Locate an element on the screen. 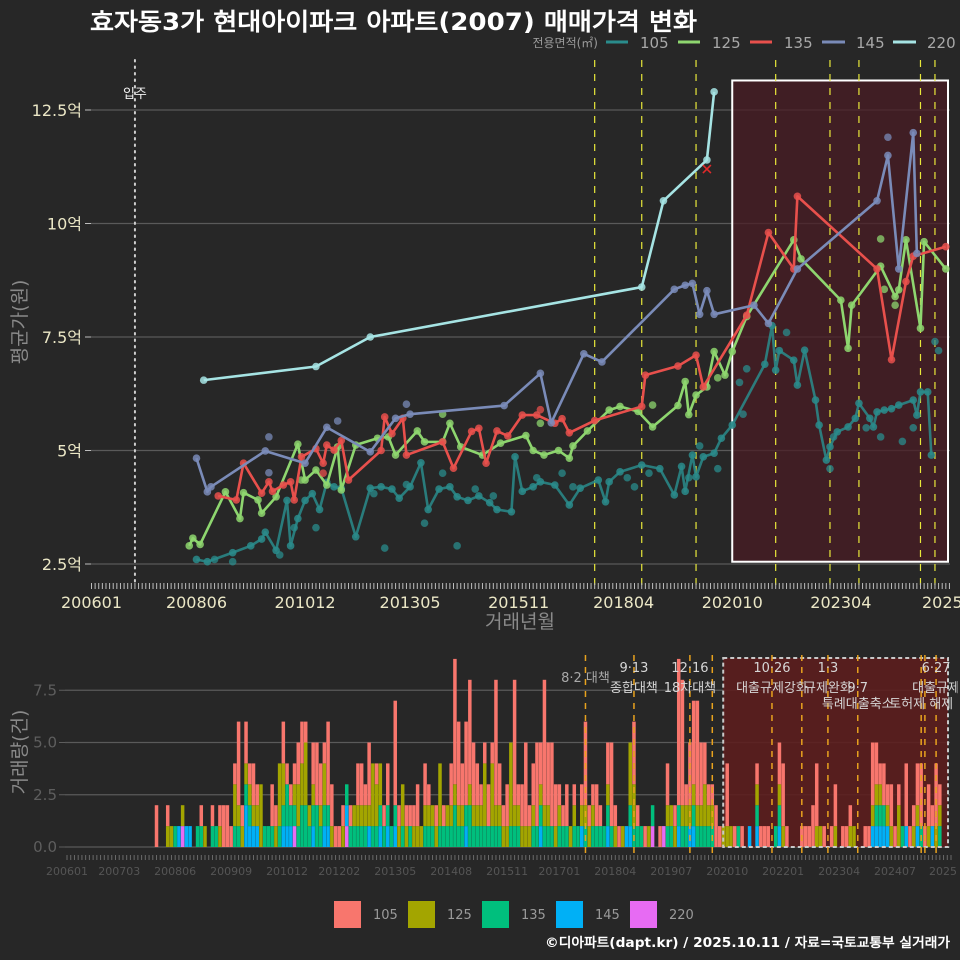 This screenshot has height=960, width=960. y-tick-label: 7.5 is located at coordinates (45, 690).